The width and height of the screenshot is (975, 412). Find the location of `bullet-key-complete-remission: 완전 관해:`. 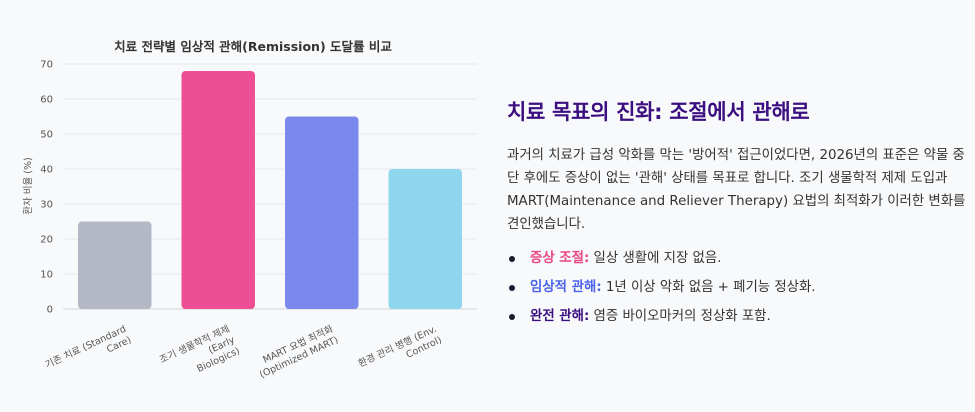

bullet-key-complete-remission: 완전 관해: is located at coordinates (560, 316).